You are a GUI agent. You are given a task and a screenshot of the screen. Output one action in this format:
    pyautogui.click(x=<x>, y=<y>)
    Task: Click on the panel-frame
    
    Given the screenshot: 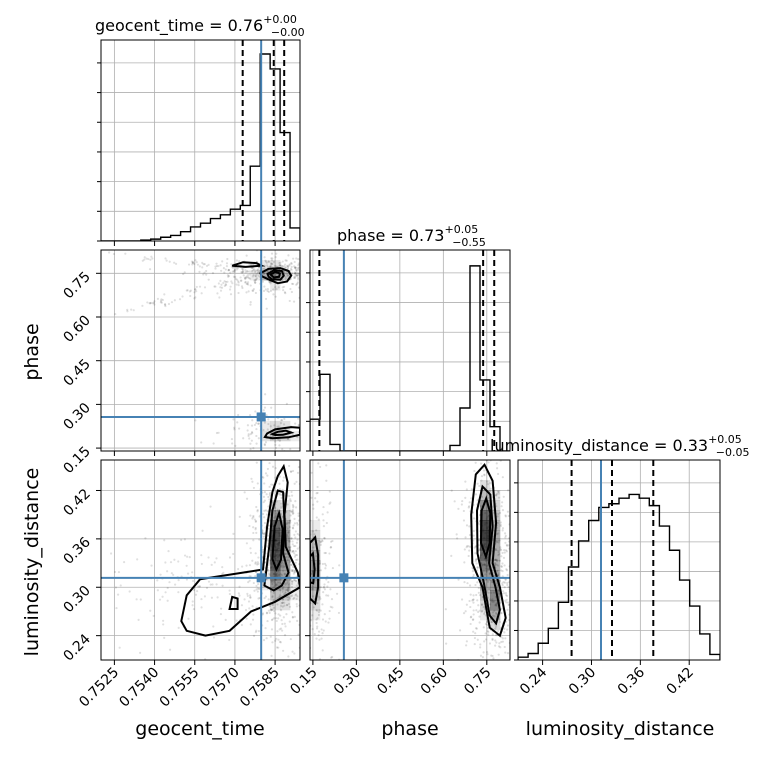 What is the action you would take?
    pyautogui.click(x=619, y=560)
    